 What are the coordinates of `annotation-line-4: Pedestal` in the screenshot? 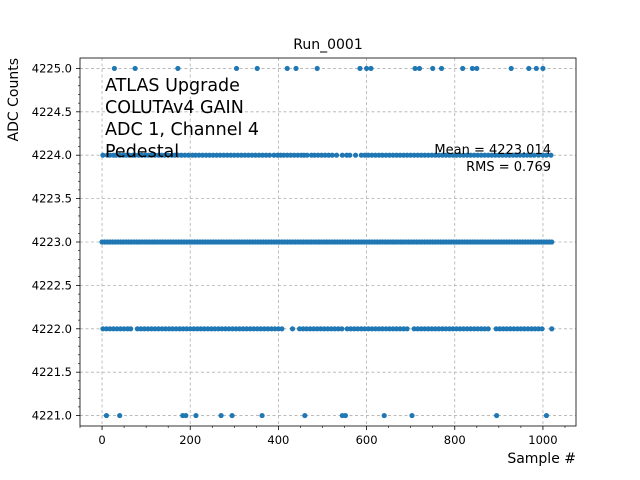 It's located at (142, 152).